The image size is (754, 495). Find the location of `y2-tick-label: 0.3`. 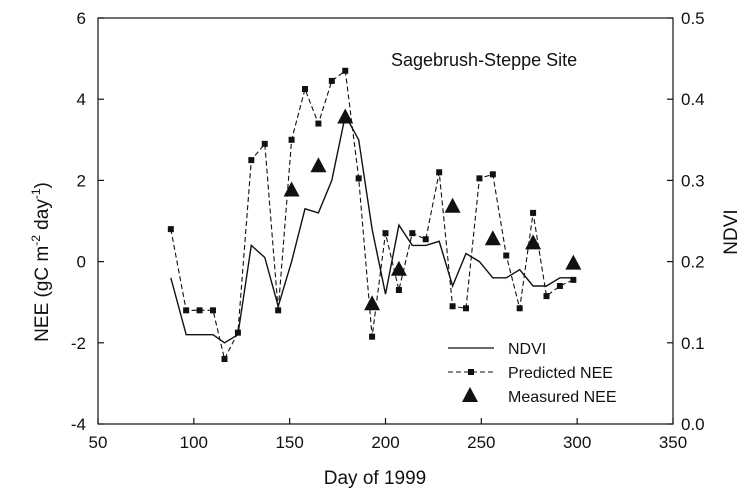

y2-tick-label: 0.3 is located at coordinates (693, 180).